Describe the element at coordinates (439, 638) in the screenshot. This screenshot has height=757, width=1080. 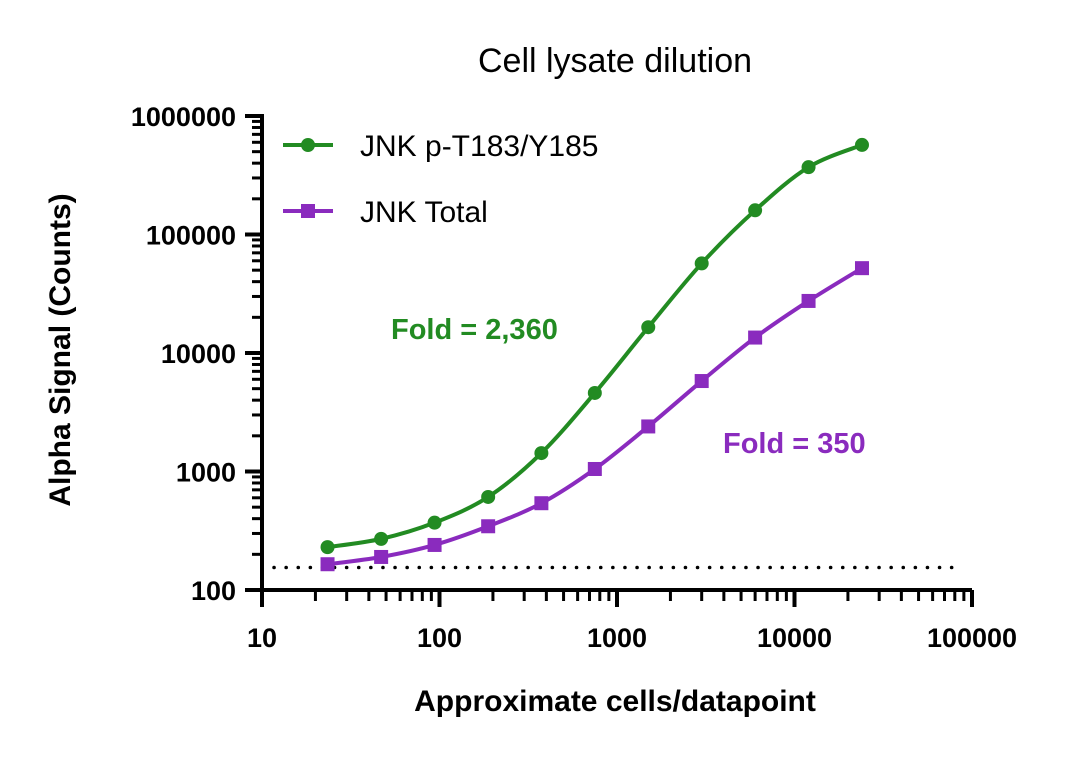
I see `x-tick-label: 100` at that location.